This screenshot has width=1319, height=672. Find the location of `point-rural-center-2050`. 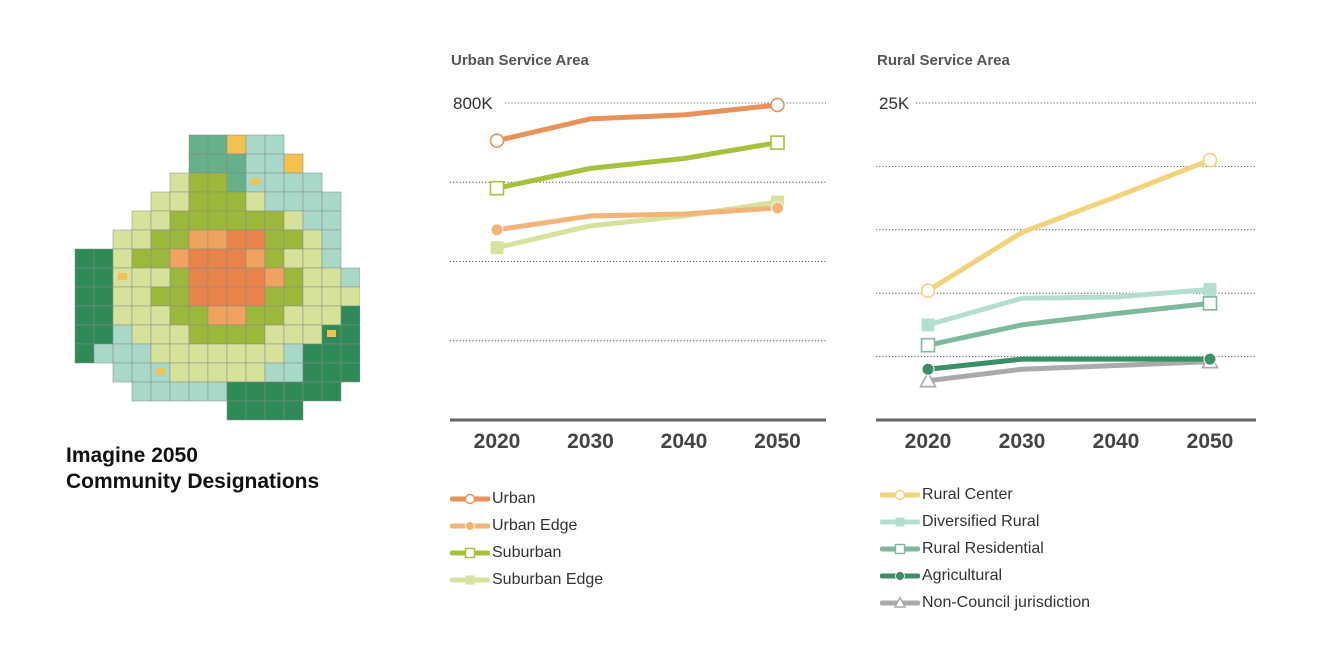

point-rural-center-2050 is located at coordinates (1210, 160).